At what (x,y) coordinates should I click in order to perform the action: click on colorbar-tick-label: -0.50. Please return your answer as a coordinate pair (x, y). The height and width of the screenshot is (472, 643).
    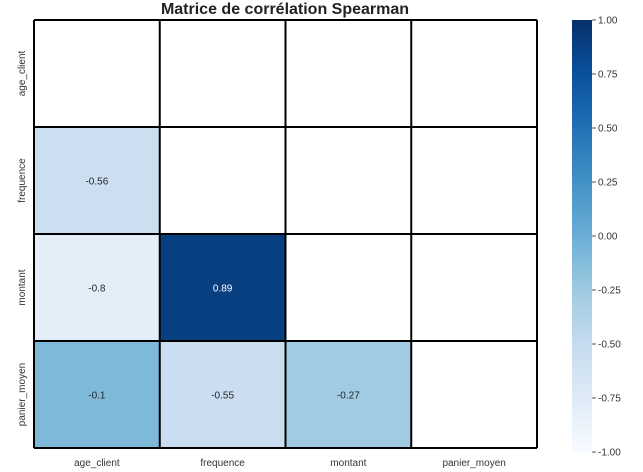
    Looking at the image, I should click on (609, 345).